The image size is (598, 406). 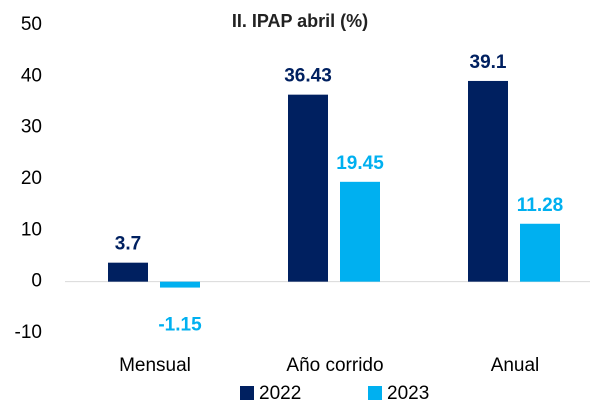 I want to click on y-tick-label: -10, so click(x=28, y=332).